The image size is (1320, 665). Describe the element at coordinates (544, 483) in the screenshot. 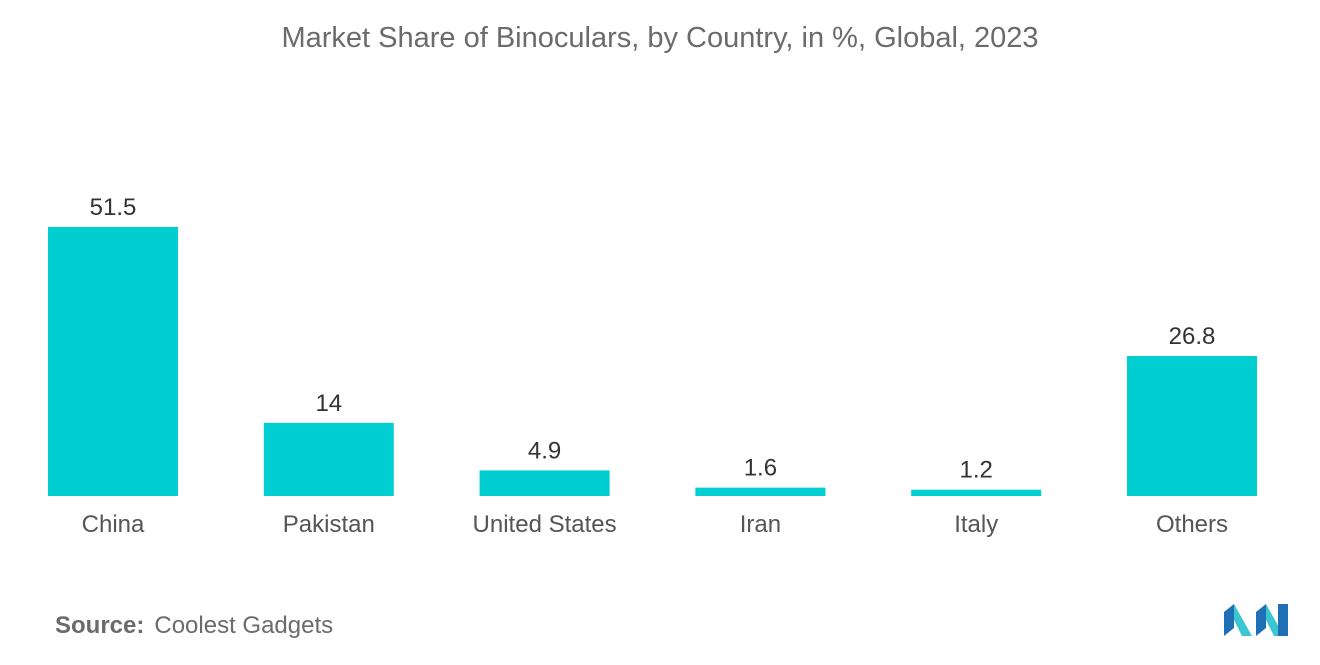

I see `bar-united-states` at that location.